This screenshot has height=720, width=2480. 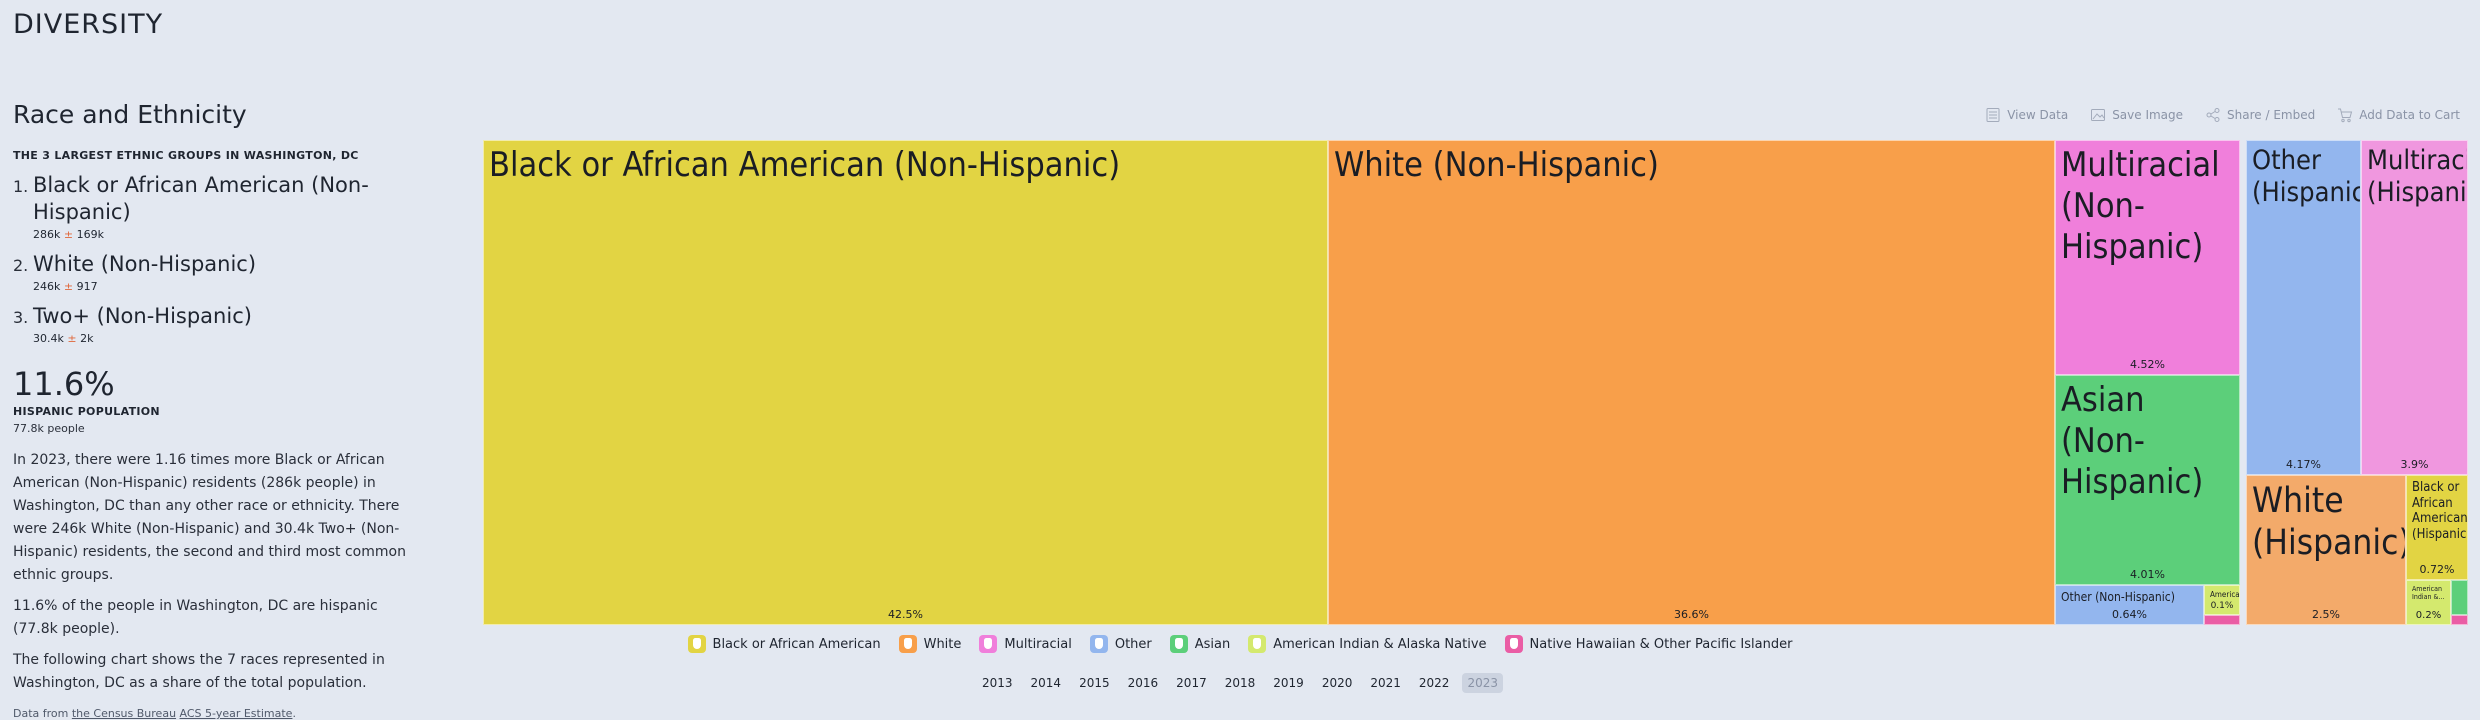 I want to click on rank-number: 3., so click(x=21, y=317).